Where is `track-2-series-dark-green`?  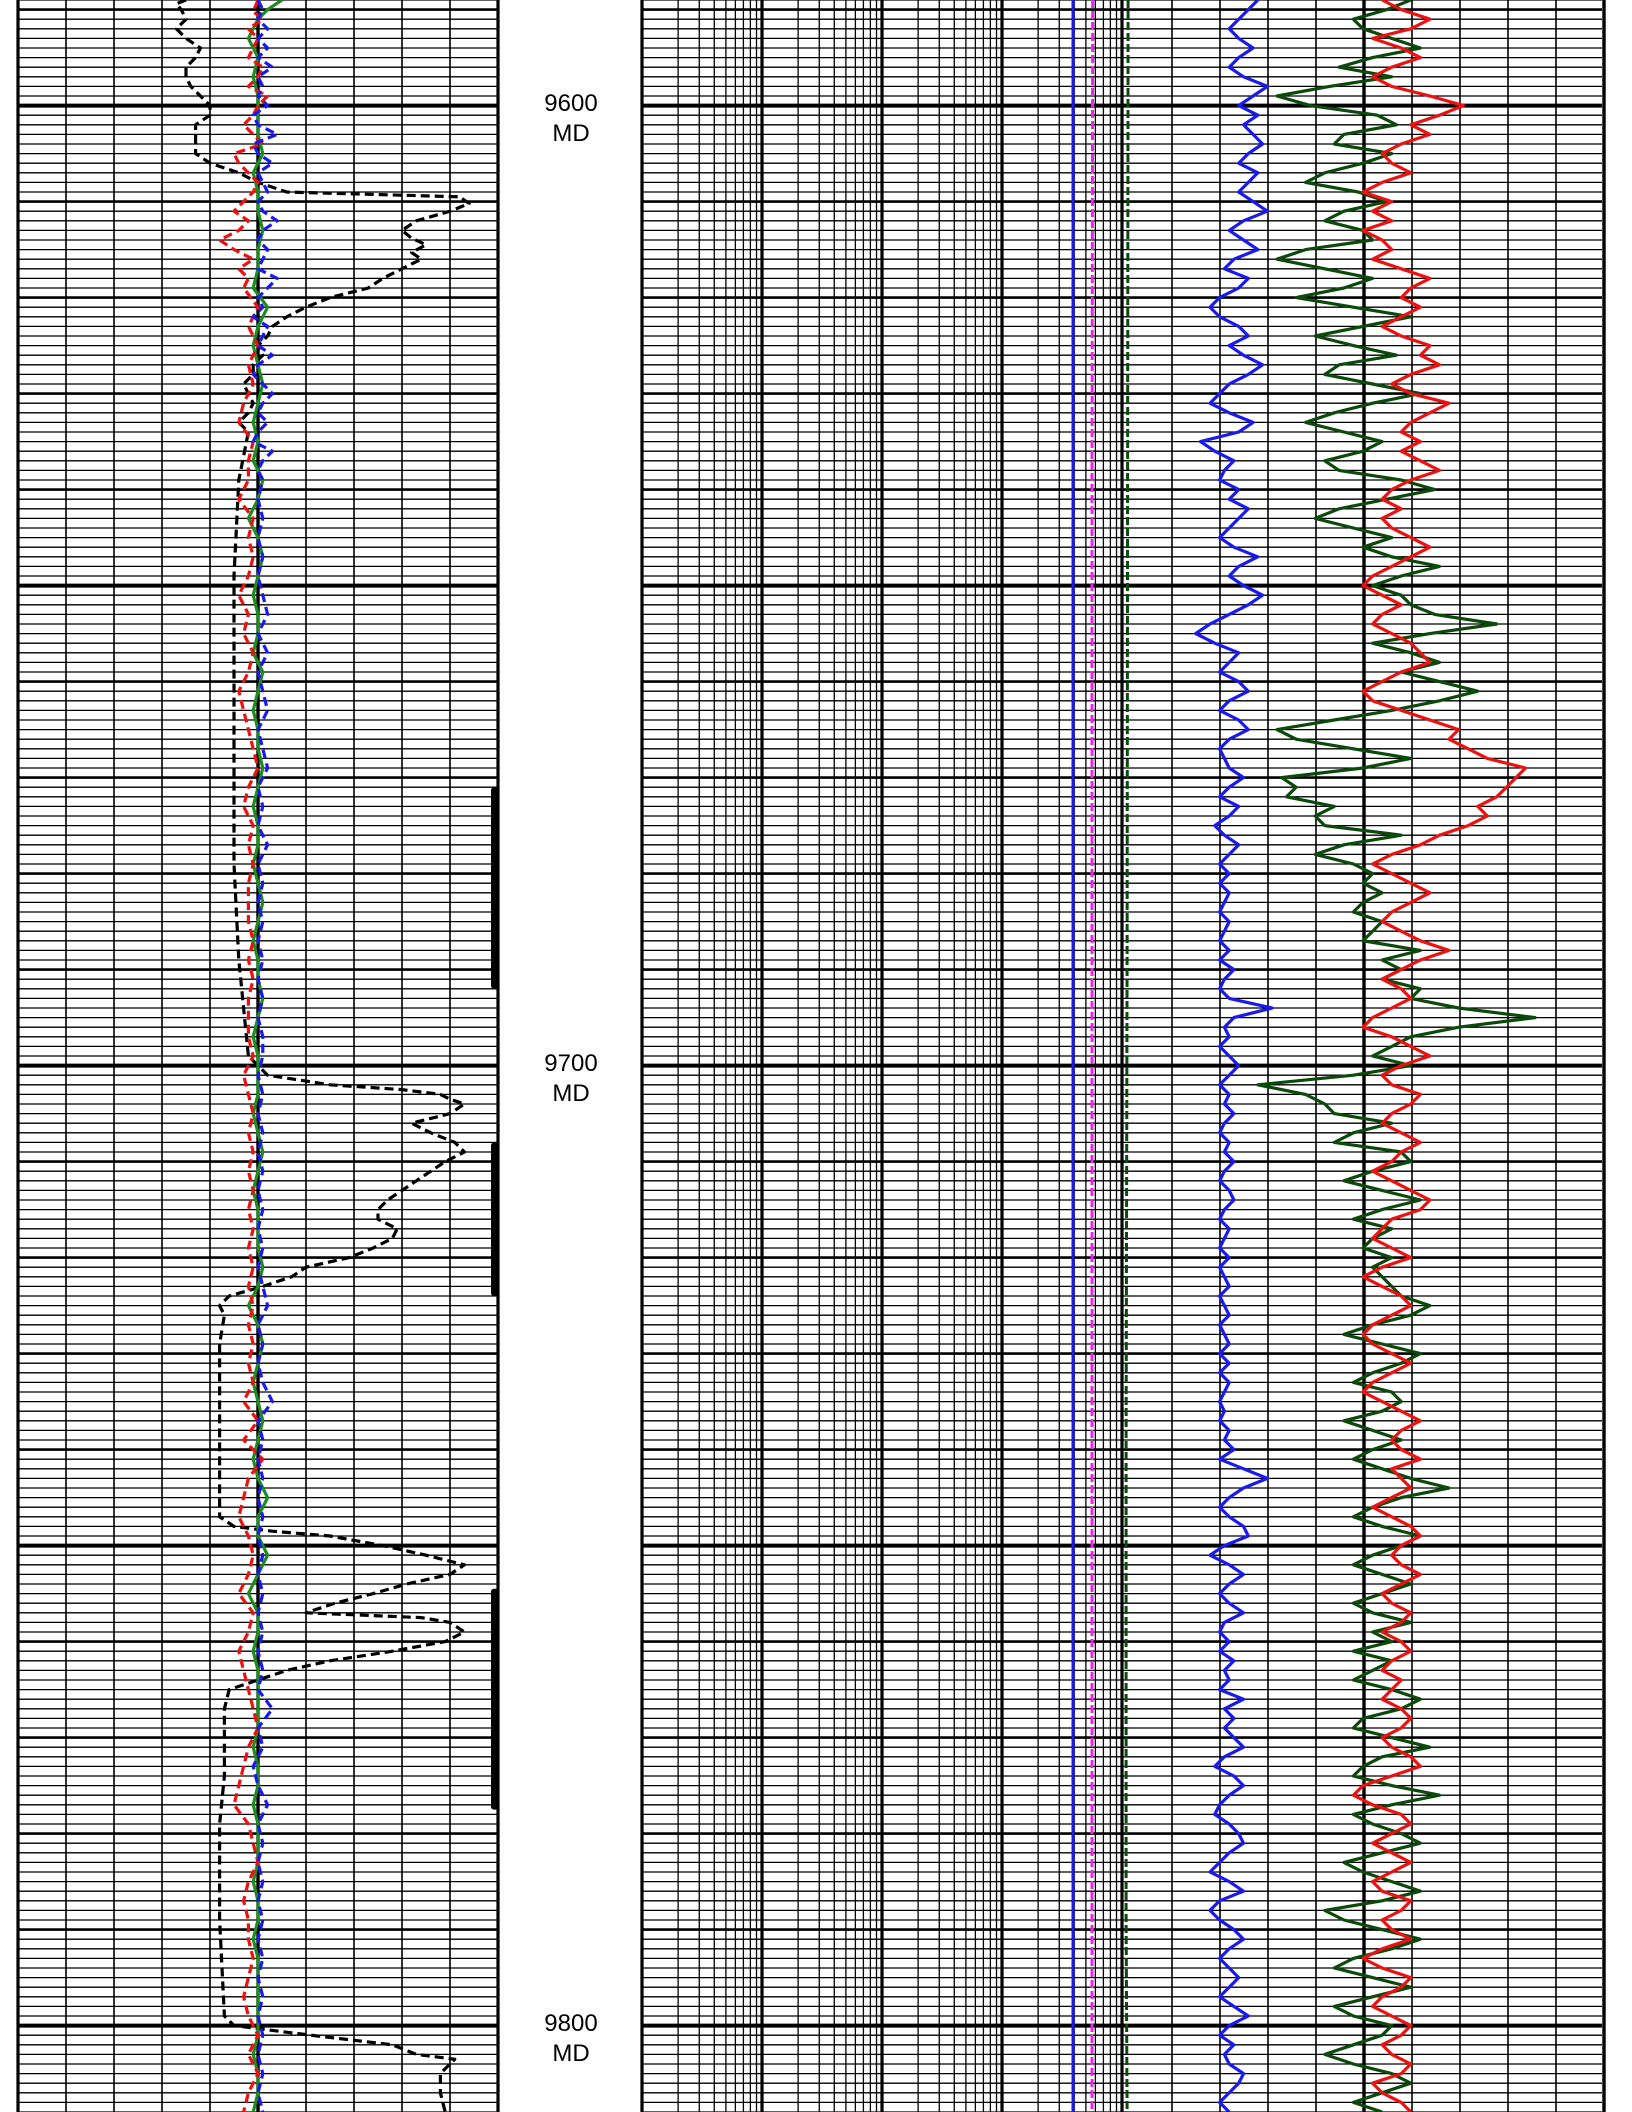
track-2-series-dark-green is located at coordinates (1127, 1056).